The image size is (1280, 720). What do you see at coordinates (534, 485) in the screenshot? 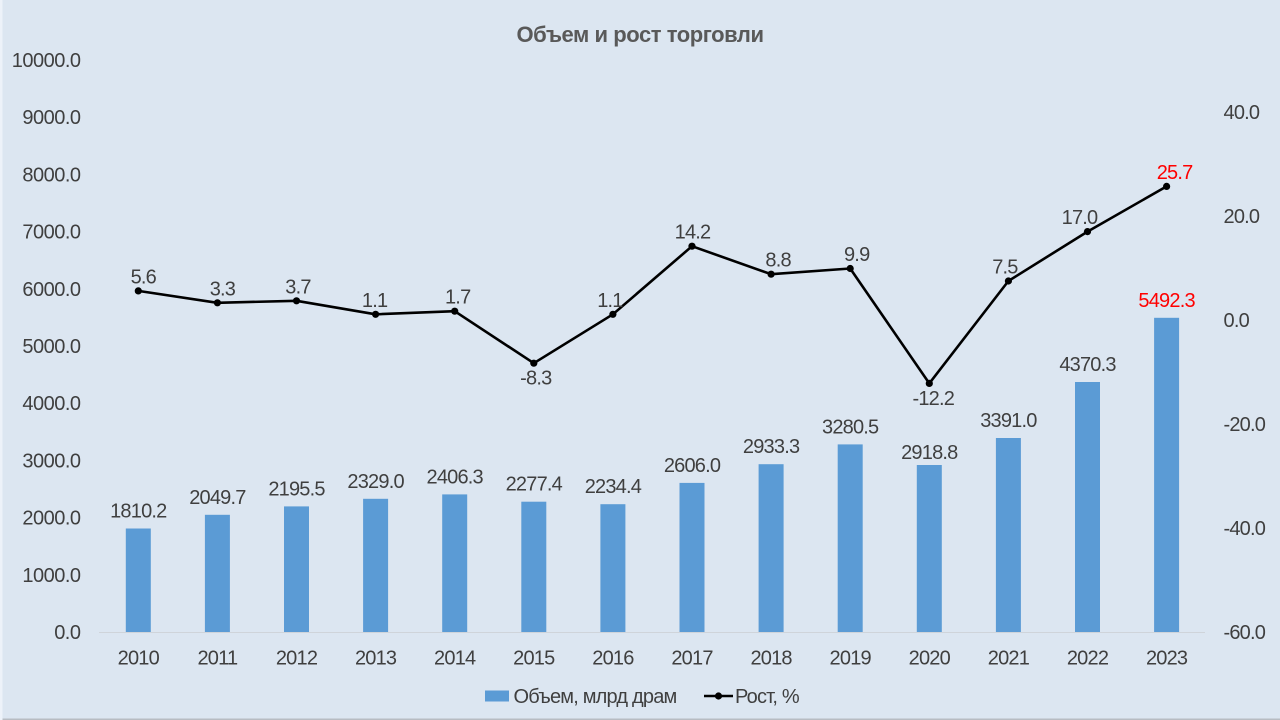
I see `svg-text: 2277.4` at bounding box center [534, 485].